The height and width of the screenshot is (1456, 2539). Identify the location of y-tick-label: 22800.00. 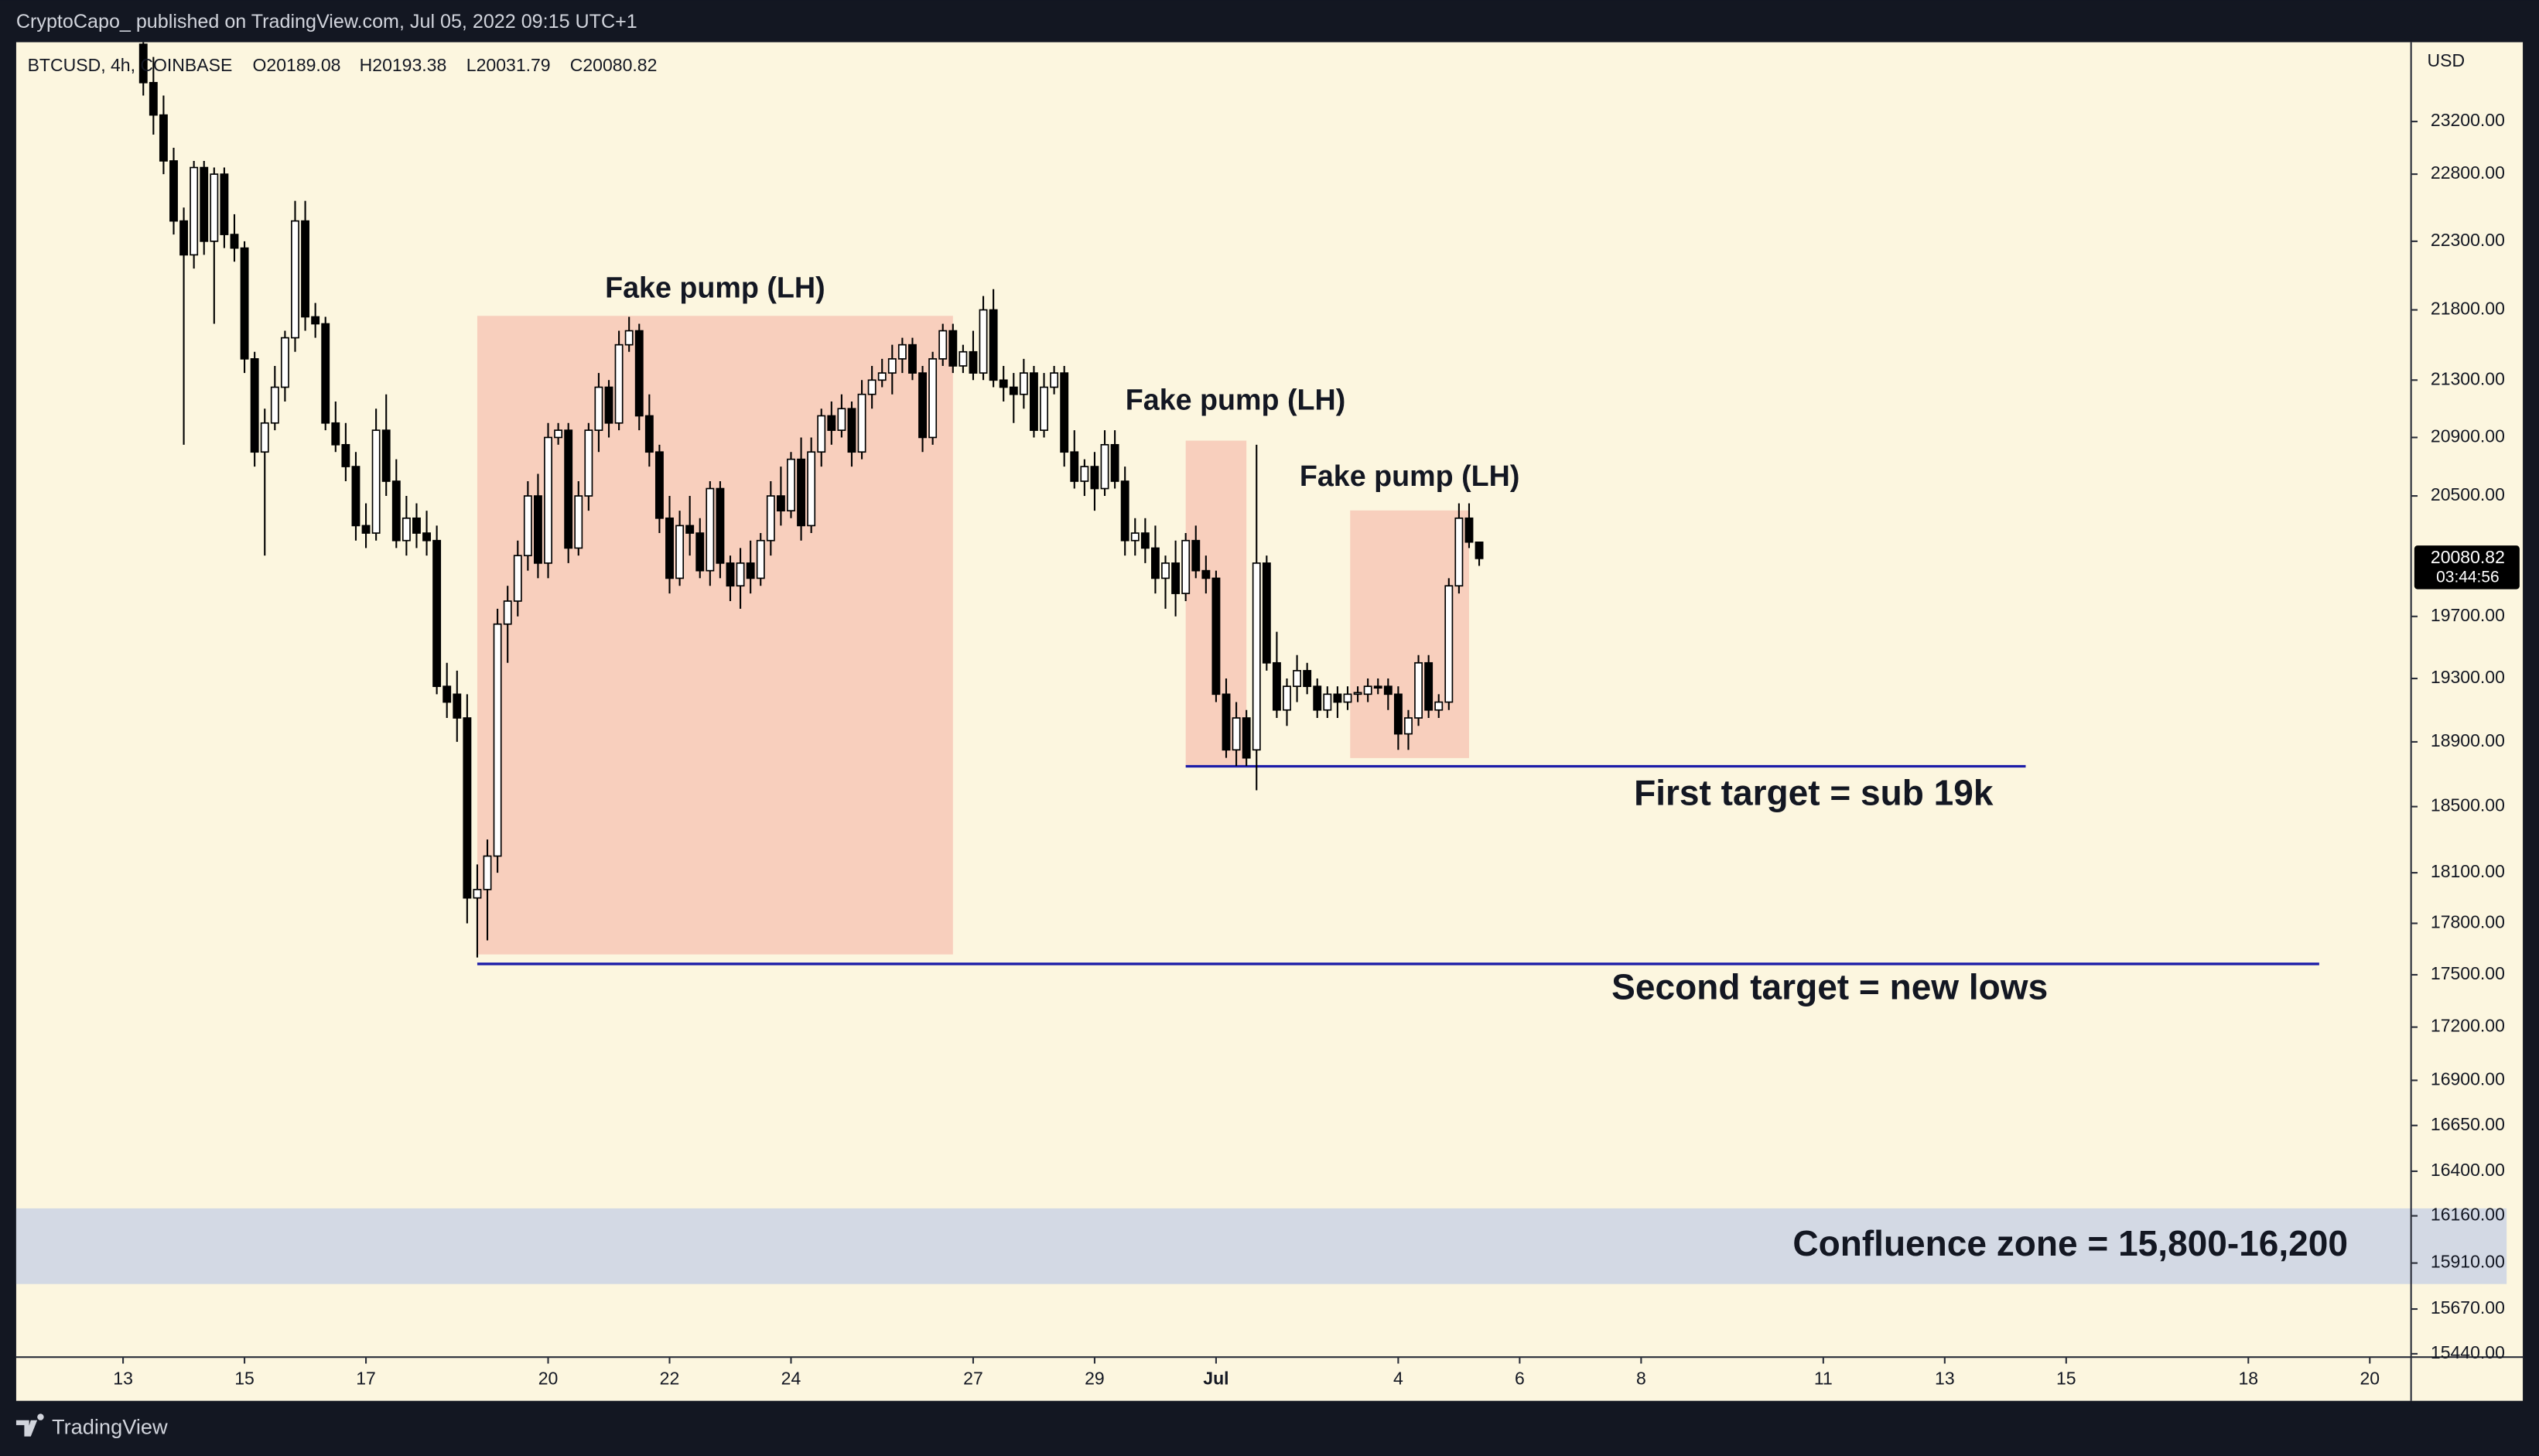
(2468, 172).